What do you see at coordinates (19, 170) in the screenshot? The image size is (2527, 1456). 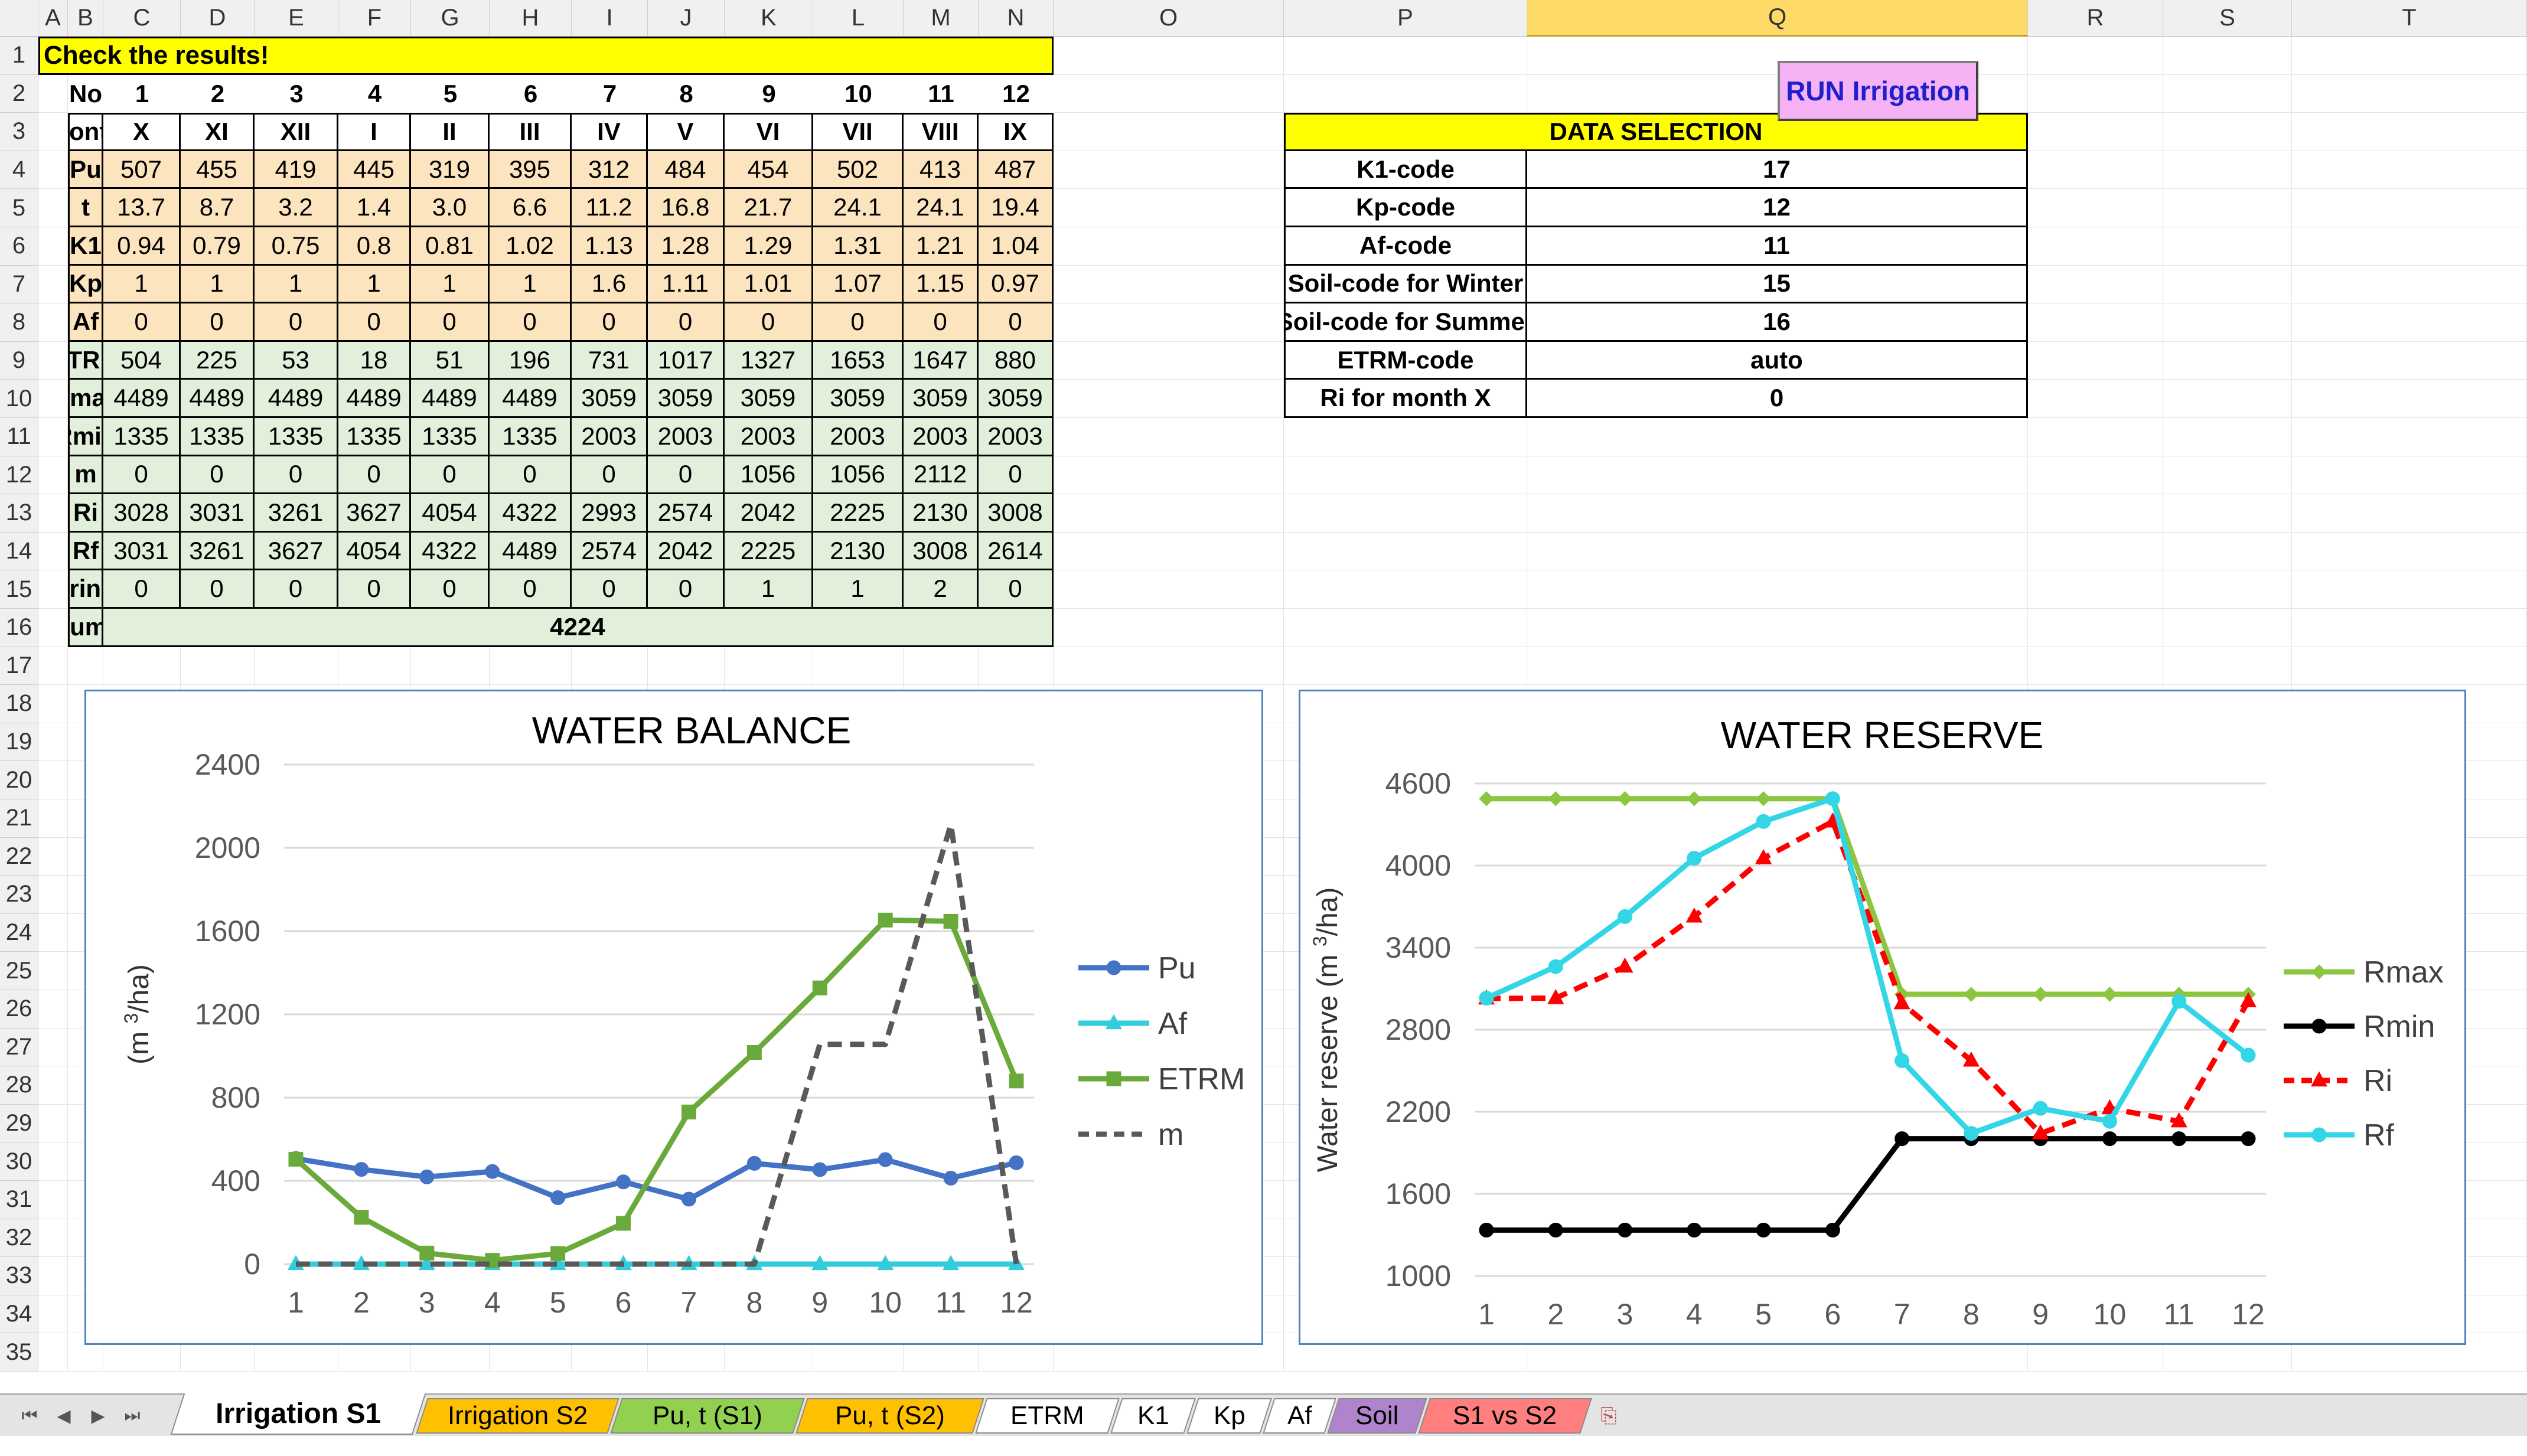 I see `row-header: 4` at bounding box center [19, 170].